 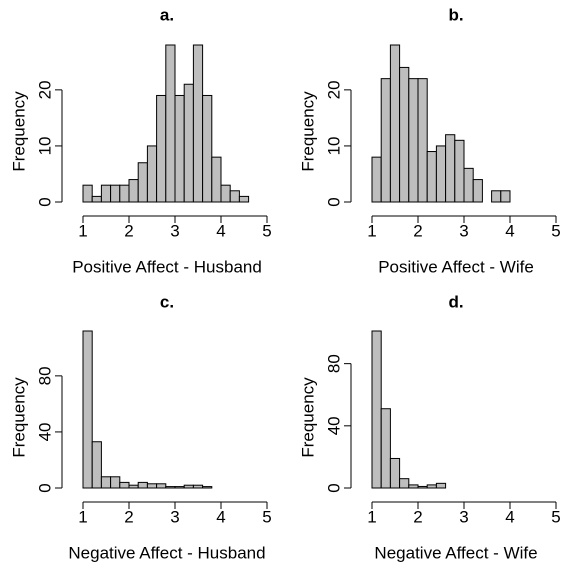 I want to click on panel-title: a., so click(x=167, y=14).